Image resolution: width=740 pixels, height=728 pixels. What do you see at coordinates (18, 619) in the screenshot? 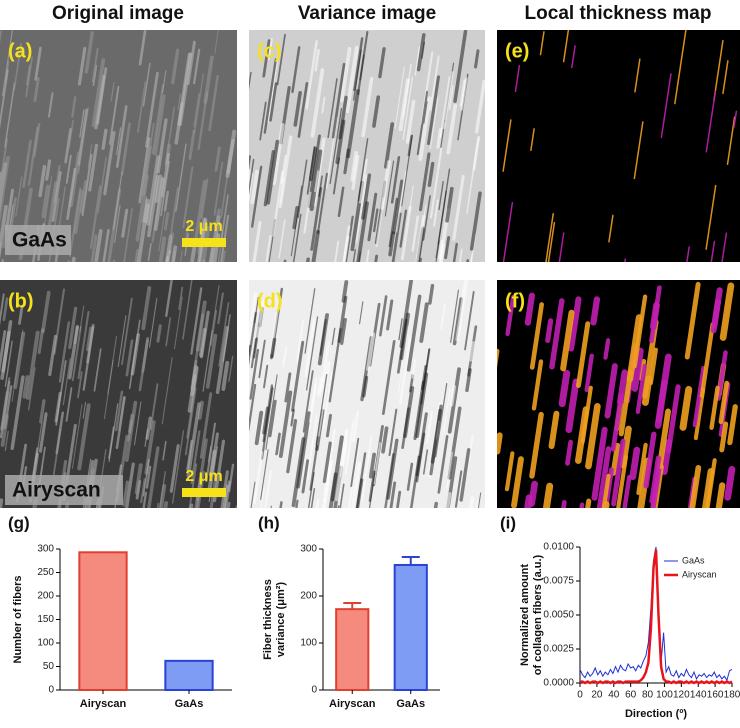
I see `y-axis-label: Number of fibers` at bounding box center [18, 619].